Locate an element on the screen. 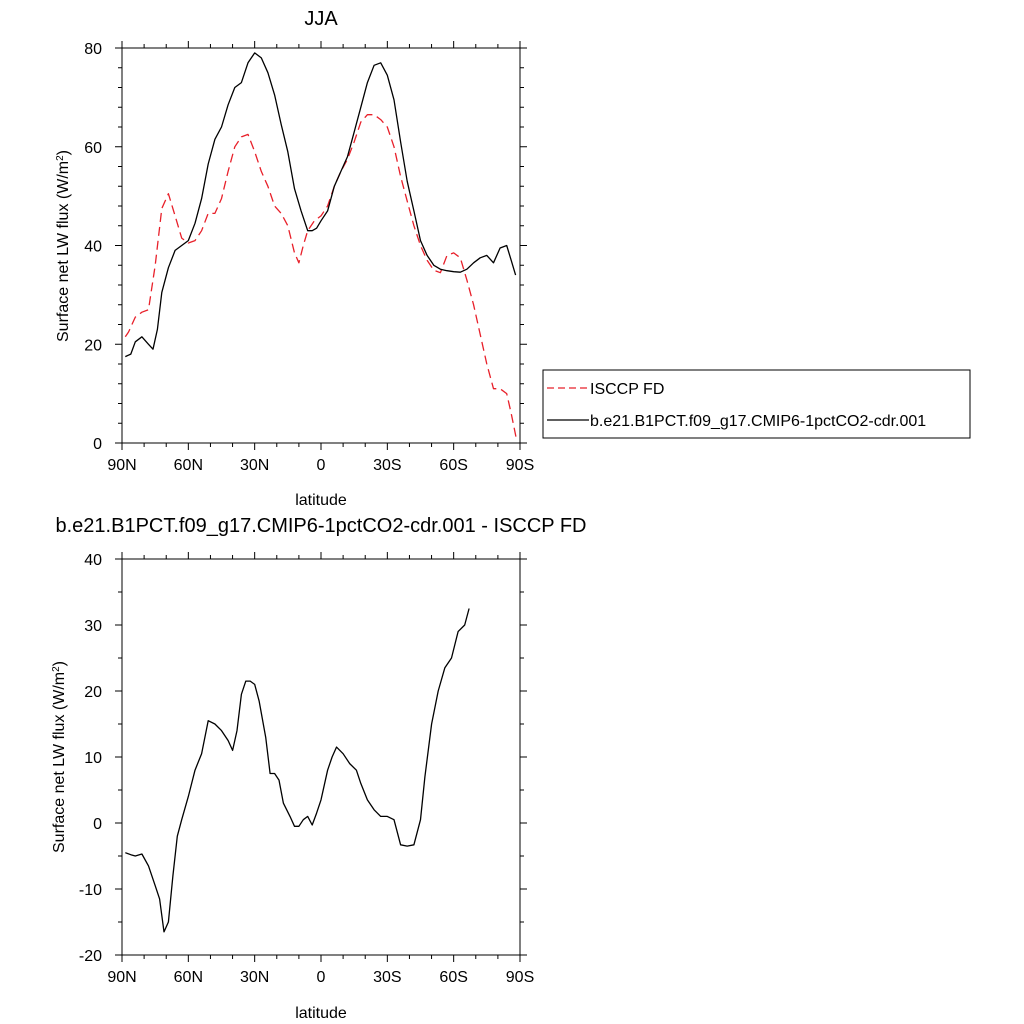 This screenshot has width=1024, height=1024. top-series-line-model is located at coordinates (321, 205).